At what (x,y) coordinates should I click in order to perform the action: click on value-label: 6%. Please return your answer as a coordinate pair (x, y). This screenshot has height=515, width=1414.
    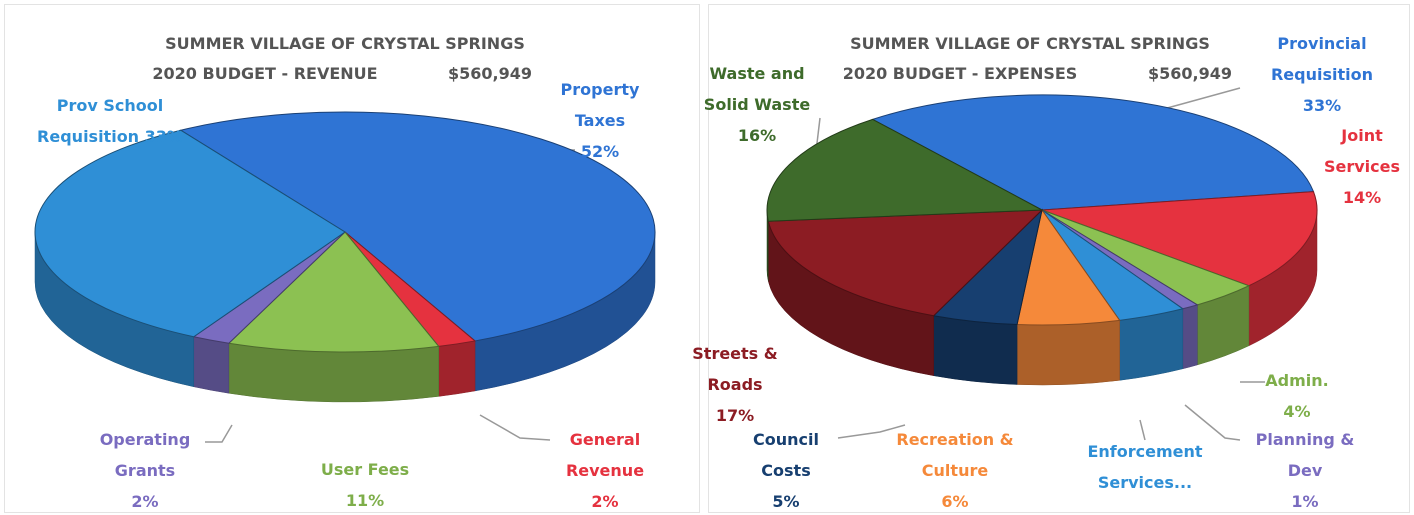
    Looking at the image, I should click on (955, 501).